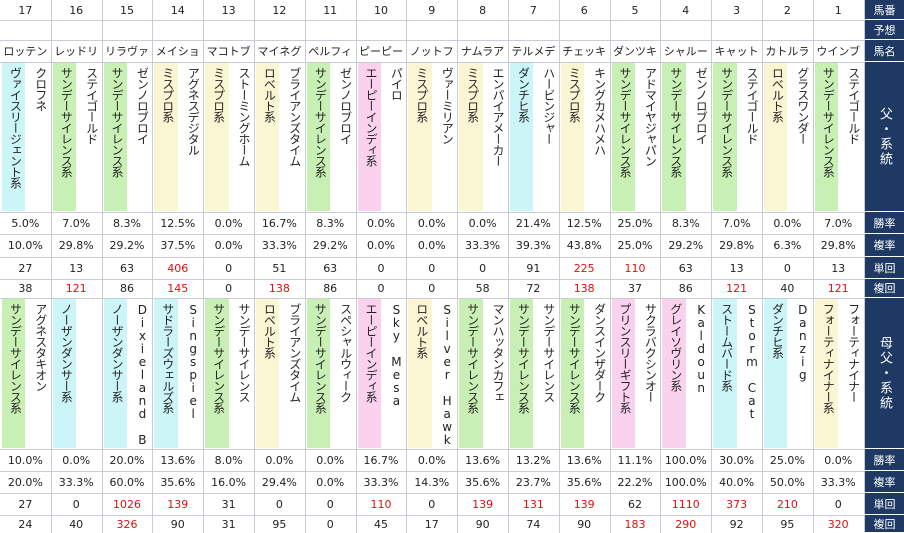  What do you see at coordinates (599, 352) in the screenshot?
I see `dam-sire-name: ダンスインザダーク` at bounding box center [599, 352].